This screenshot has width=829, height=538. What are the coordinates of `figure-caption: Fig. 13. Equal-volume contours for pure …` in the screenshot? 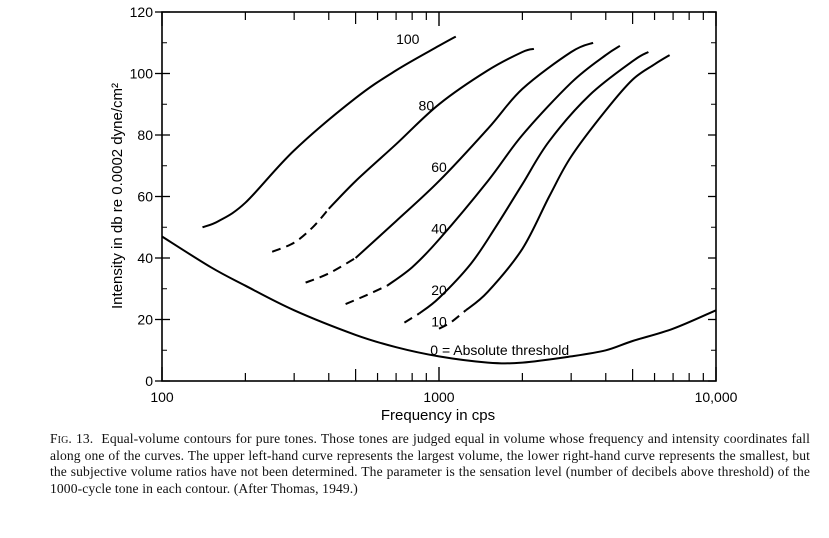 It's located at (430, 464).